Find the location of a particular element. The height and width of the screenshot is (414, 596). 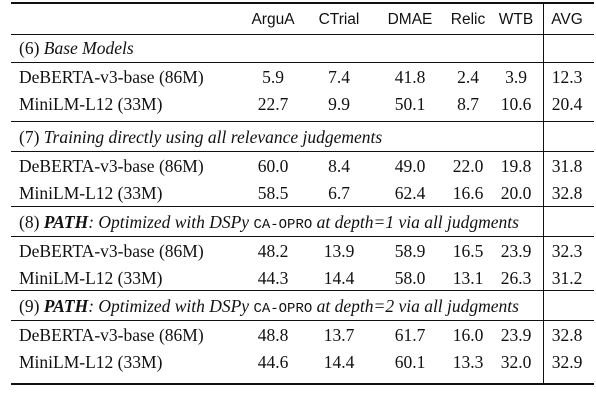

table-cell: 16.5 is located at coordinates (468, 251).